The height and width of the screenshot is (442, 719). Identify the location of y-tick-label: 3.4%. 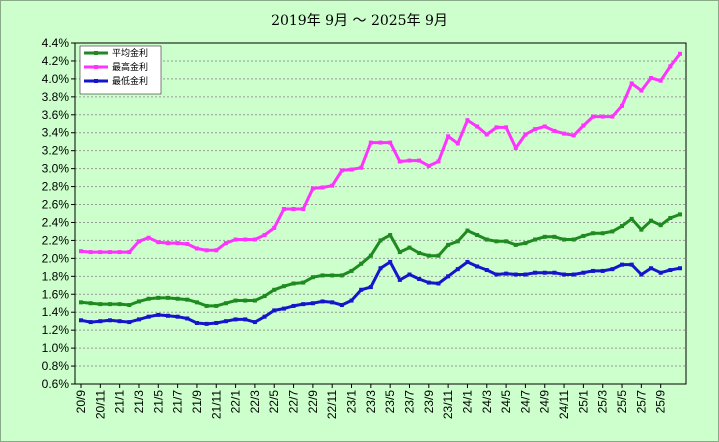
(56, 133).